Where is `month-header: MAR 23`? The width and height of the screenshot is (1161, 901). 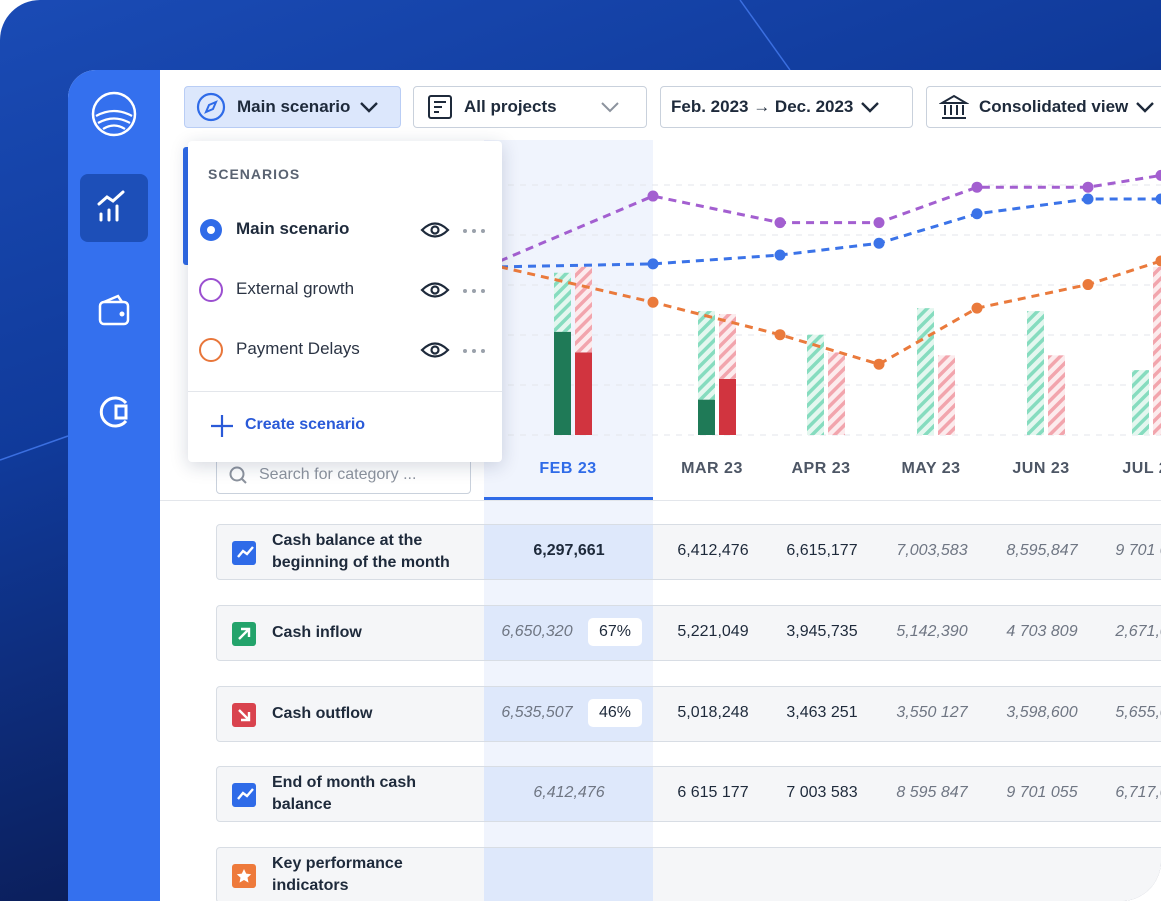 month-header: MAR 23 is located at coordinates (712, 468).